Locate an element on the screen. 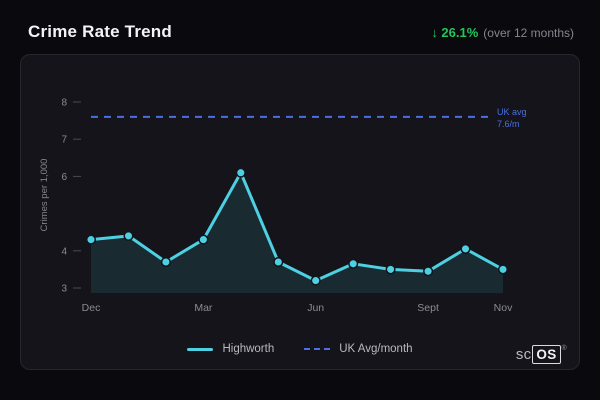  x-tick-label: Jun is located at coordinates (315, 308).